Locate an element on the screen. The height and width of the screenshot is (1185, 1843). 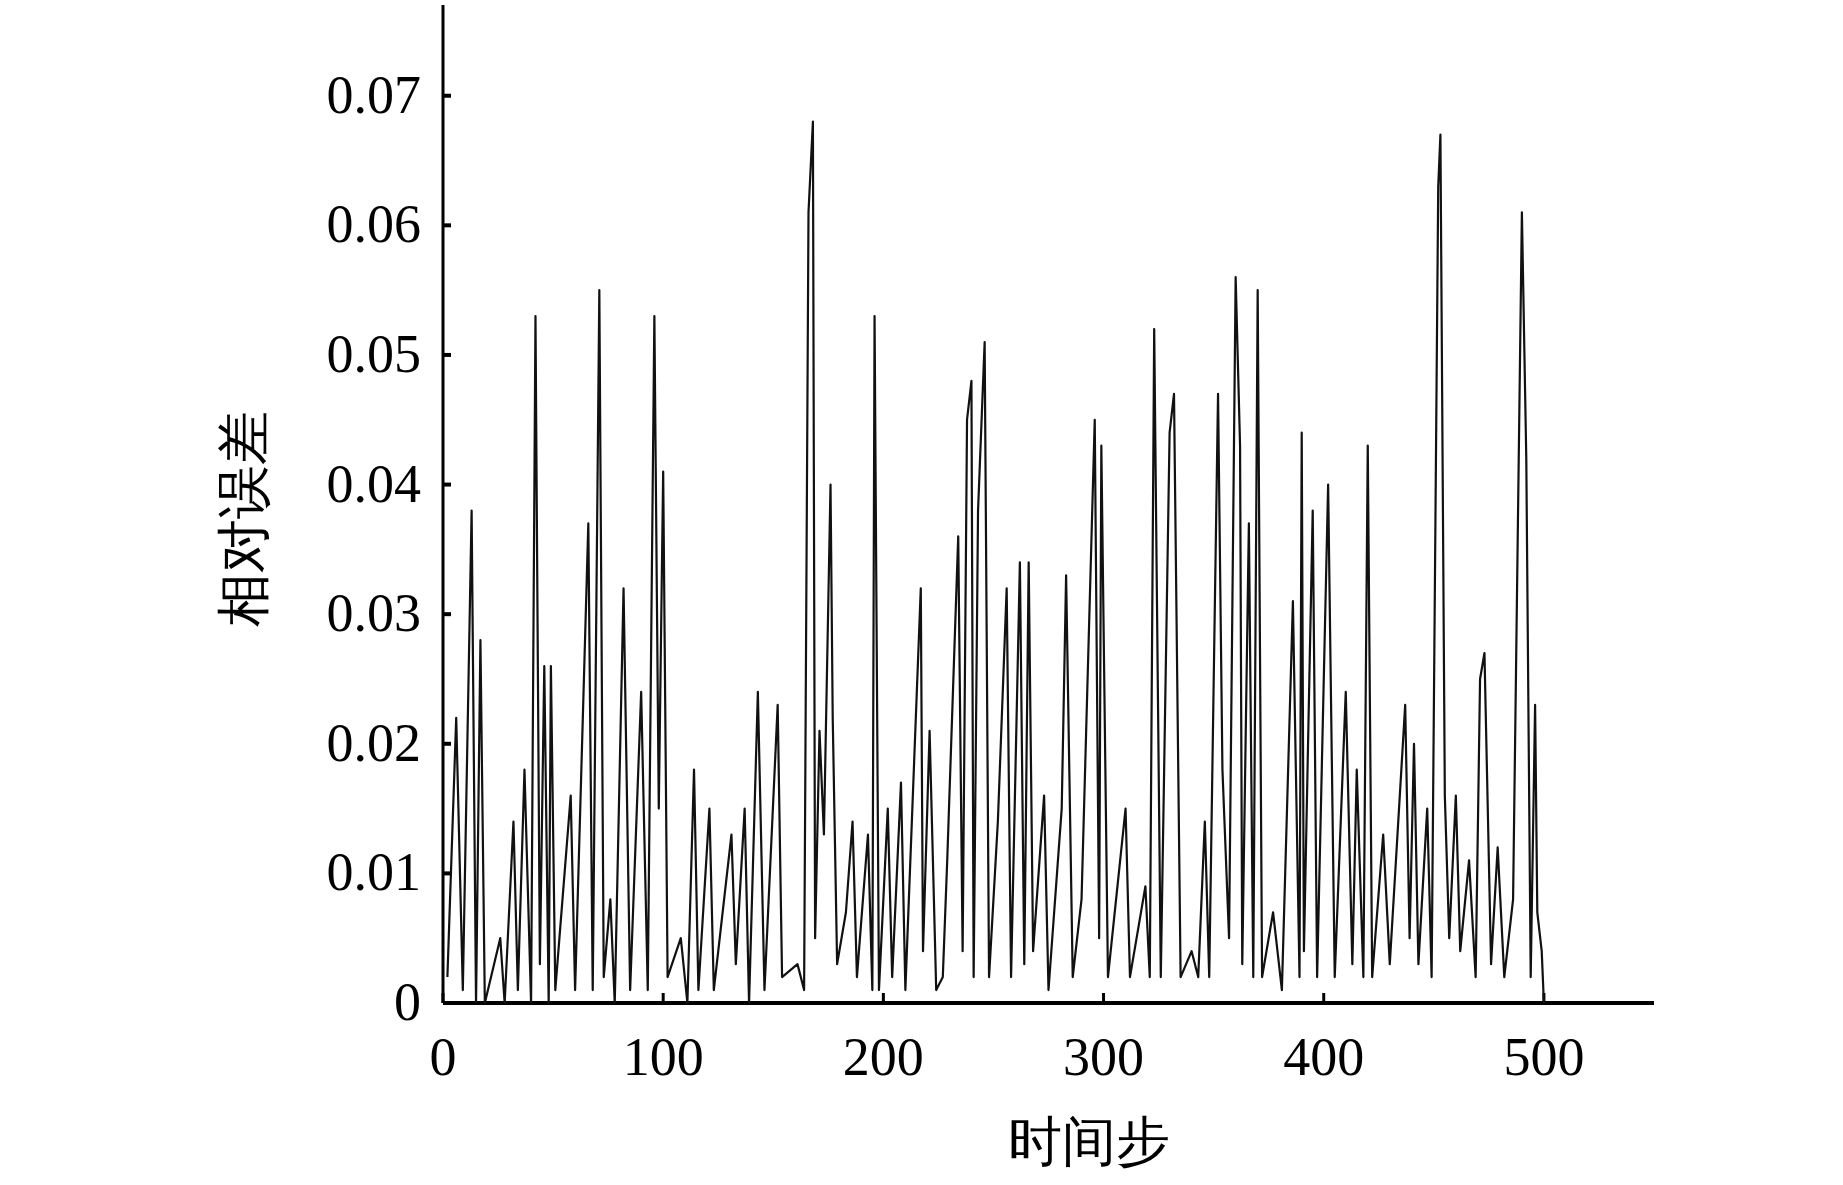
y-axis-title: 相对误差 is located at coordinates (243, 519).